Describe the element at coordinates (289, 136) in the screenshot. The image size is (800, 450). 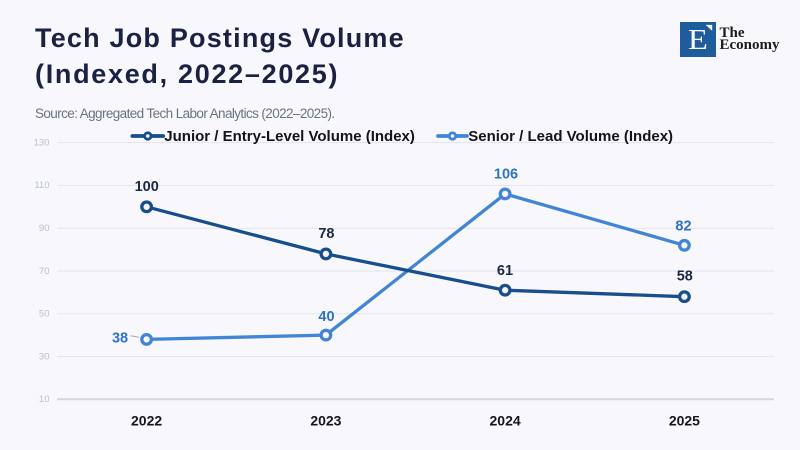
I see `svg-text:Junior / Entry-Level Volume (I: Junior / Entry-Level Volume (Index)` at that location.